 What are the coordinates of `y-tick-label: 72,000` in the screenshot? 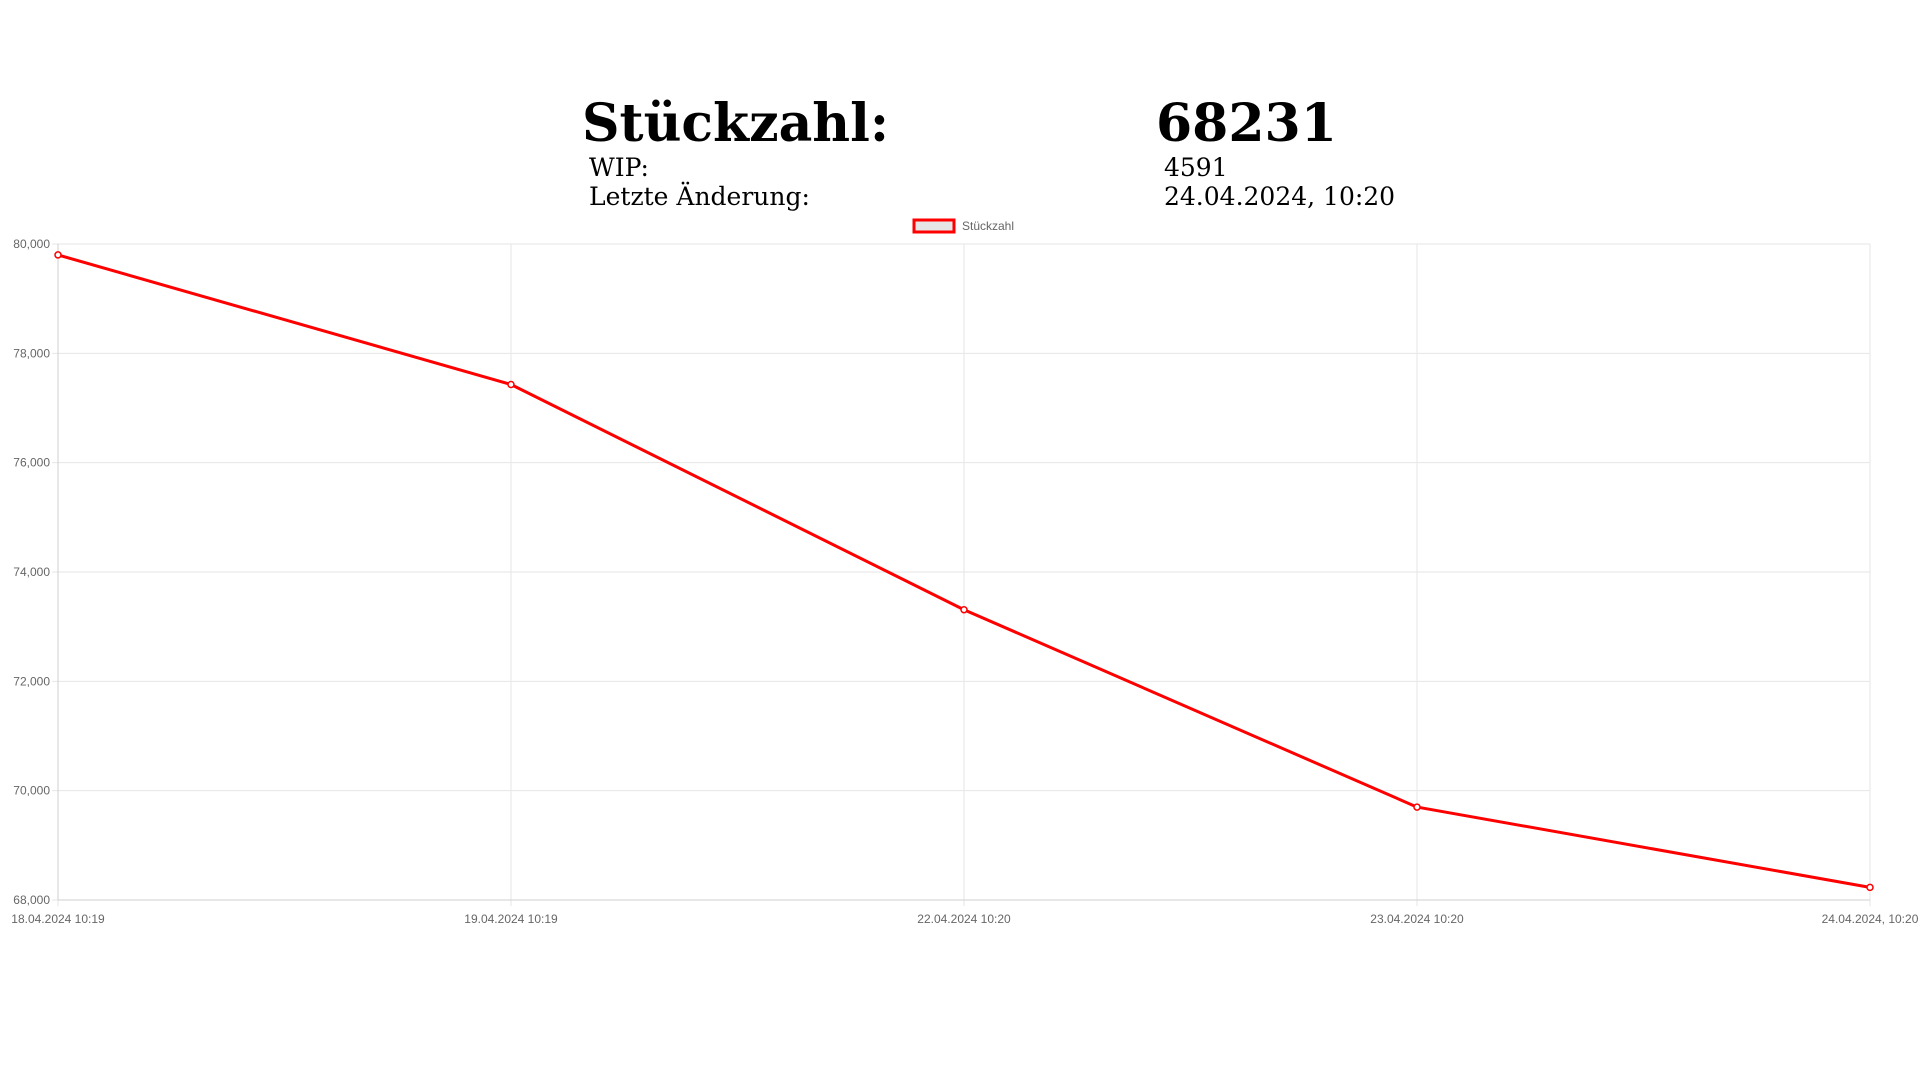 It's located at (31, 681).